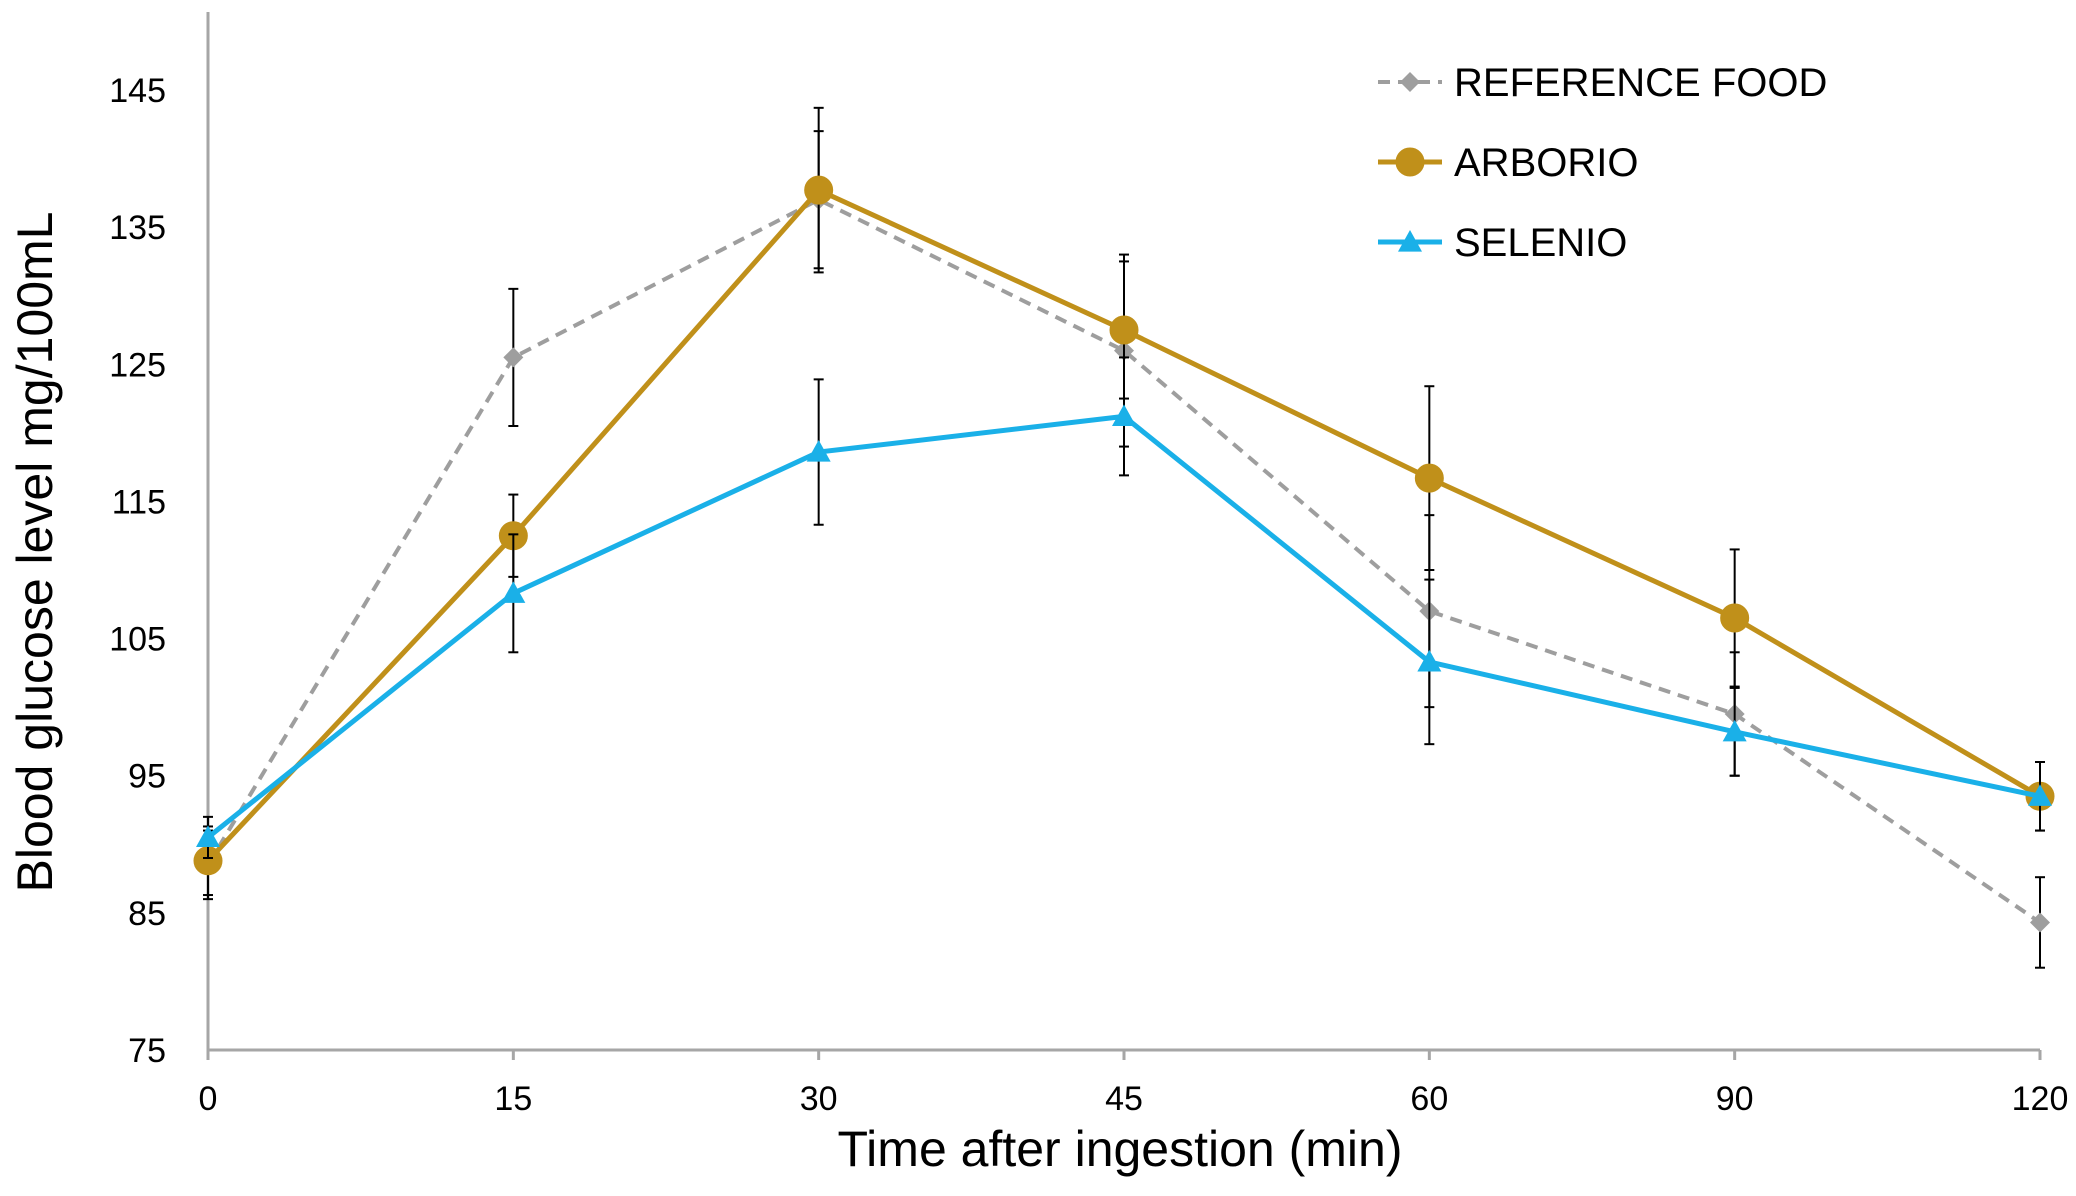 This screenshot has height=1196, width=2076. I want to click on y-axis-ticks: 75 85 95 105 115 125 135 145, so click(137, 571).